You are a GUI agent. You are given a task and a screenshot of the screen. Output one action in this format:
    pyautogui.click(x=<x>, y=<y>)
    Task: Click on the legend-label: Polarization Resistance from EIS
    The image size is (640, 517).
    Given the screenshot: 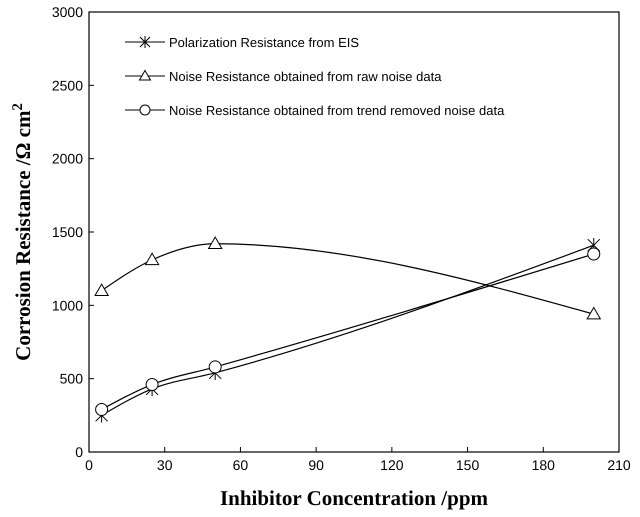 What is the action you would take?
    pyautogui.click(x=264, y=42)
    